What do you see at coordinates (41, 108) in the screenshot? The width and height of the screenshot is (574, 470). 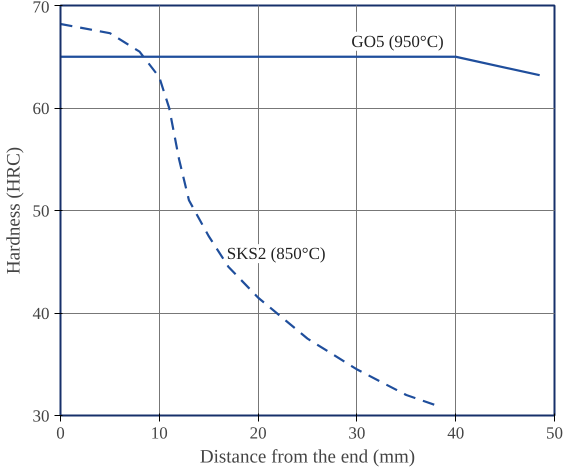 I see `y-tick-label: 60` at bounding box center [41, 108].